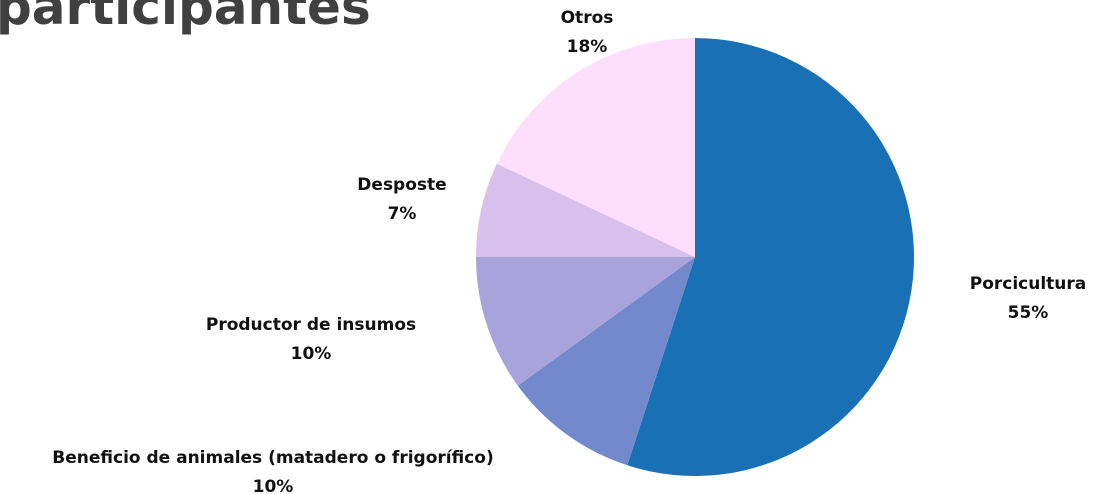 This screenshot has height=494, width=1101. Describe the element at coordinates (311, 325) in the screenshot. I see `slice-label: Productor de insumos` at that location.